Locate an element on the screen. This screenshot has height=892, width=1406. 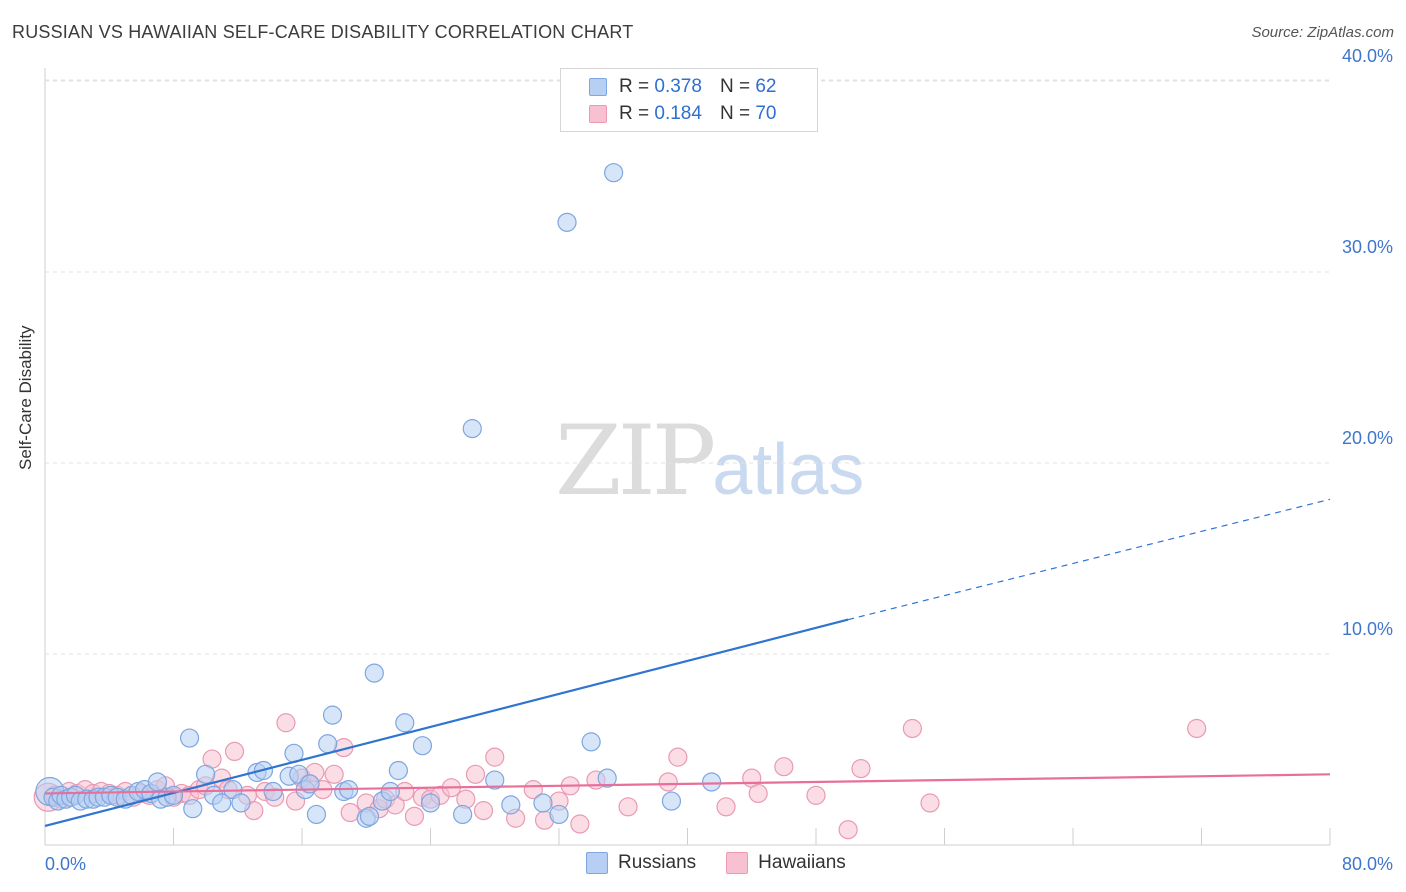
y-tick-label: 10.0% is located at coordinates (1367, 629).